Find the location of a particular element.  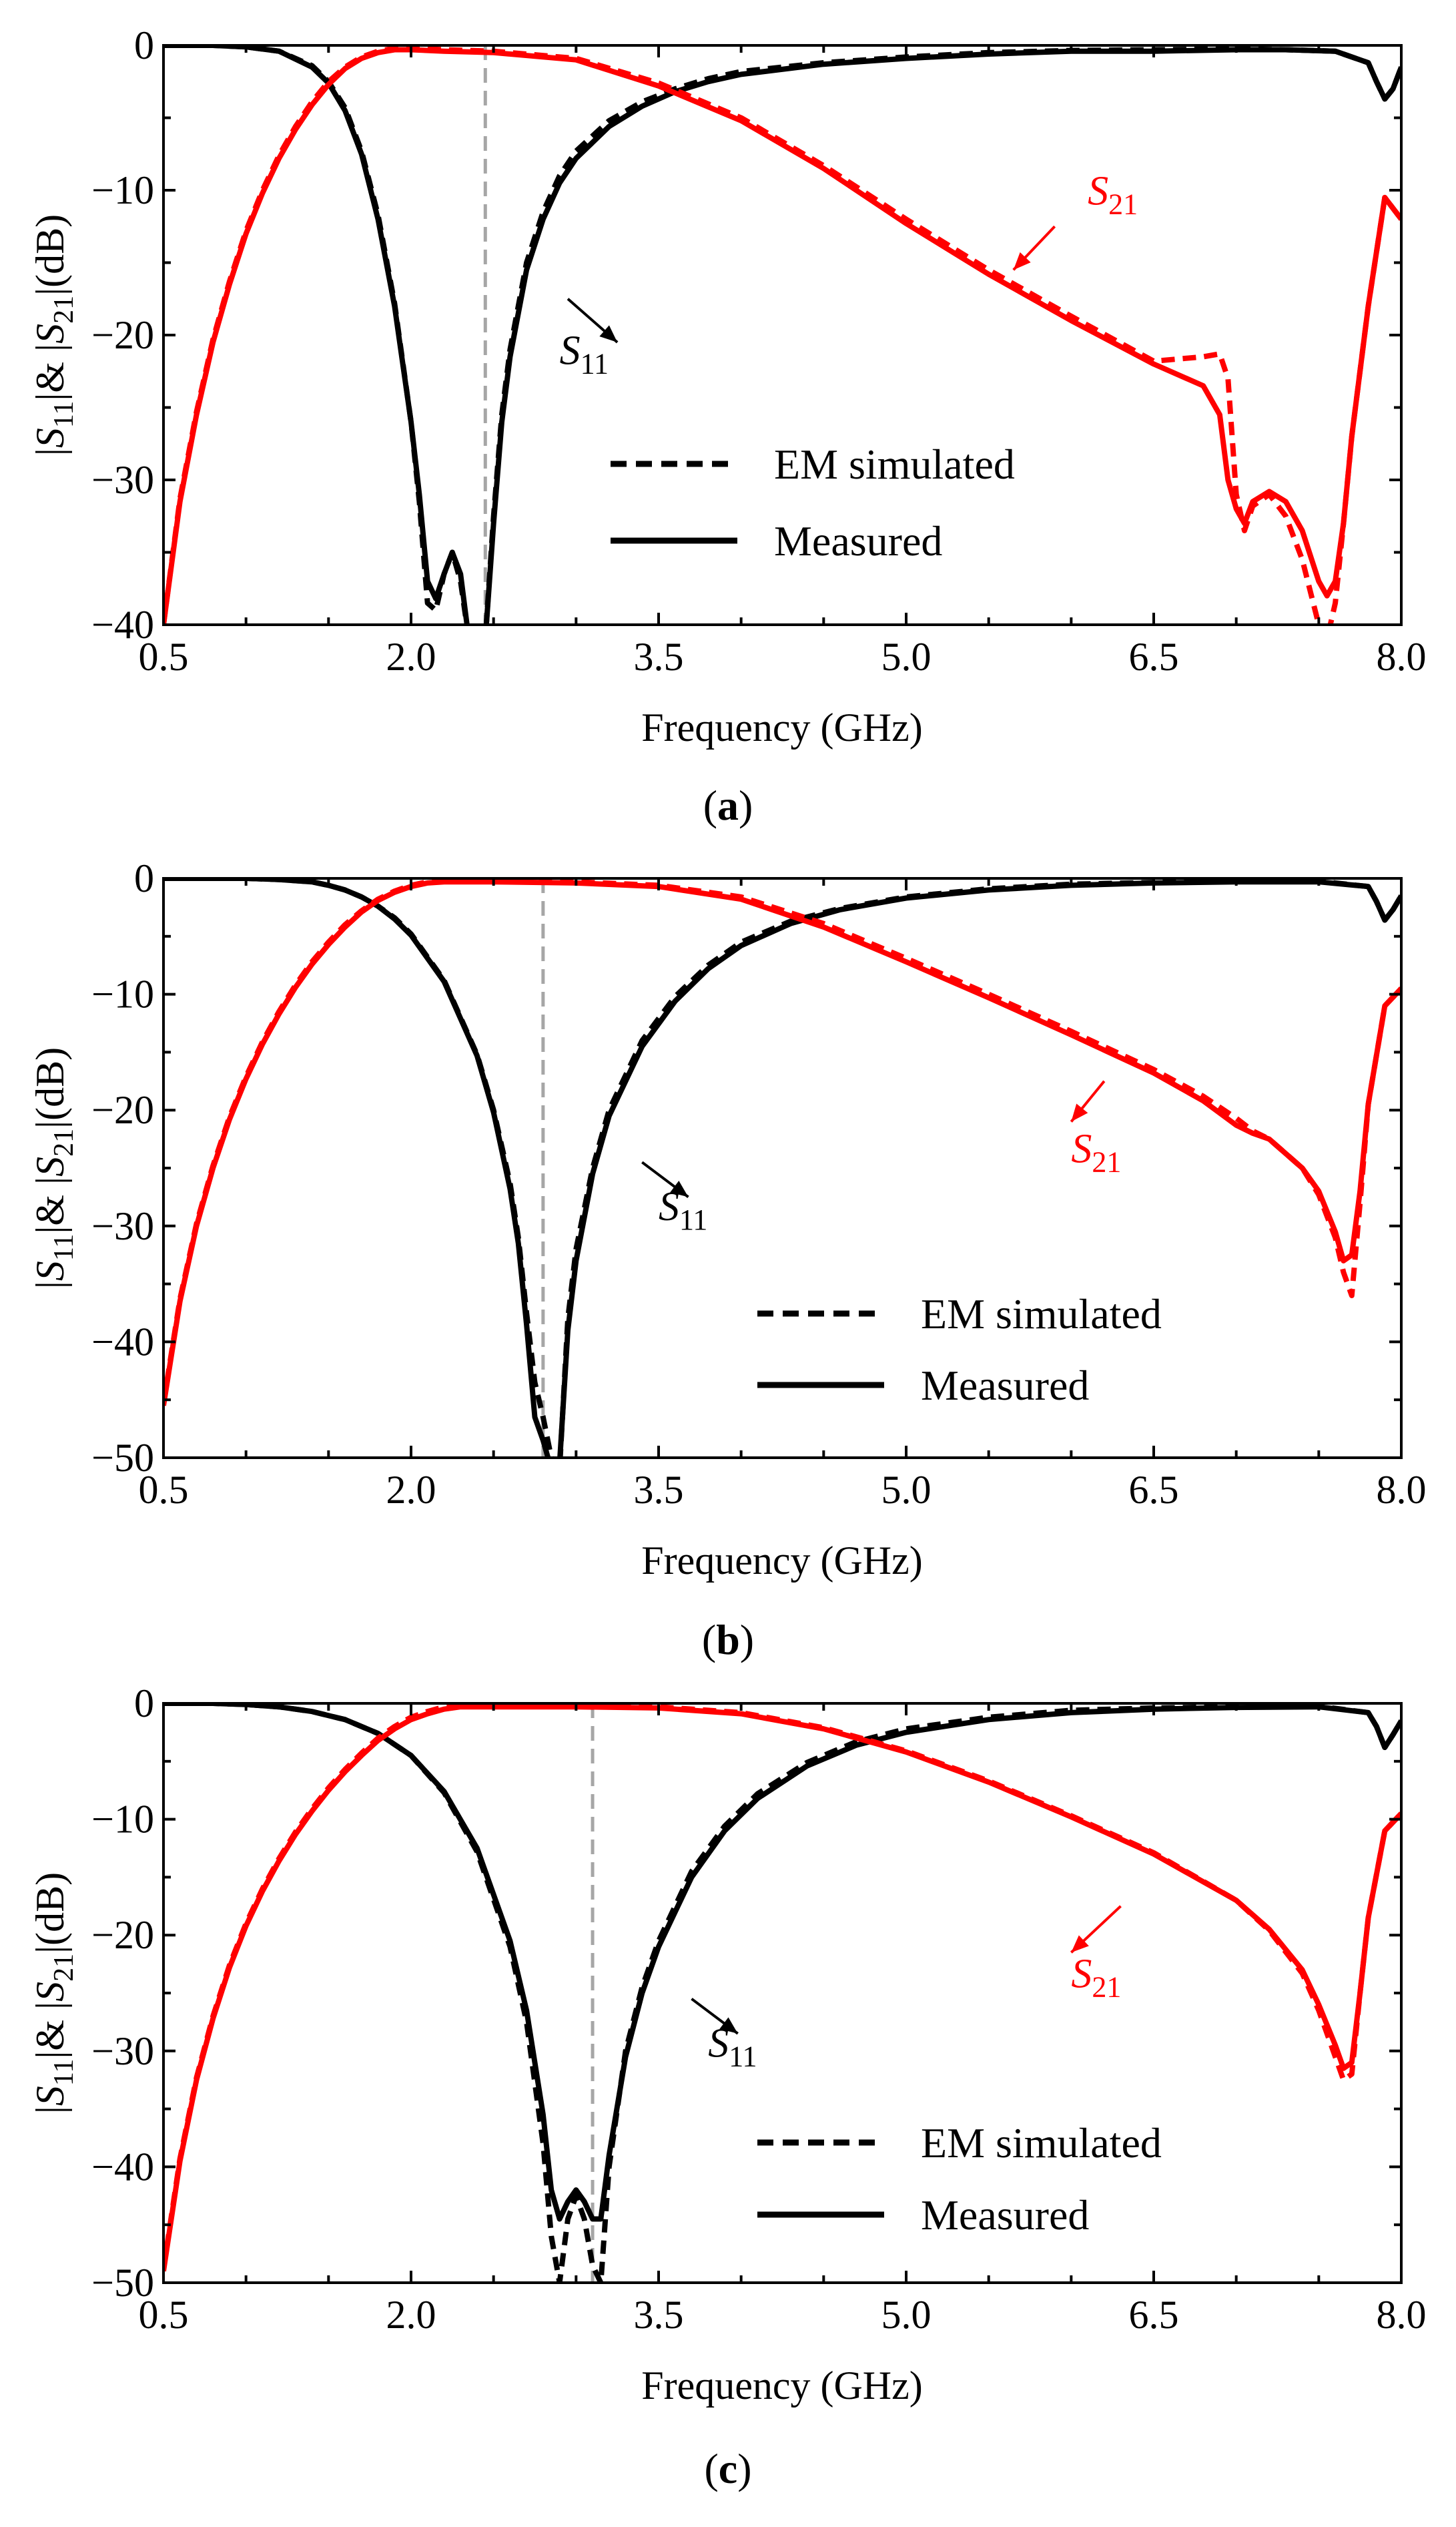

y-tick-labels: 0 −10 −20 −30 −40 is located at coordinates (122, 335).